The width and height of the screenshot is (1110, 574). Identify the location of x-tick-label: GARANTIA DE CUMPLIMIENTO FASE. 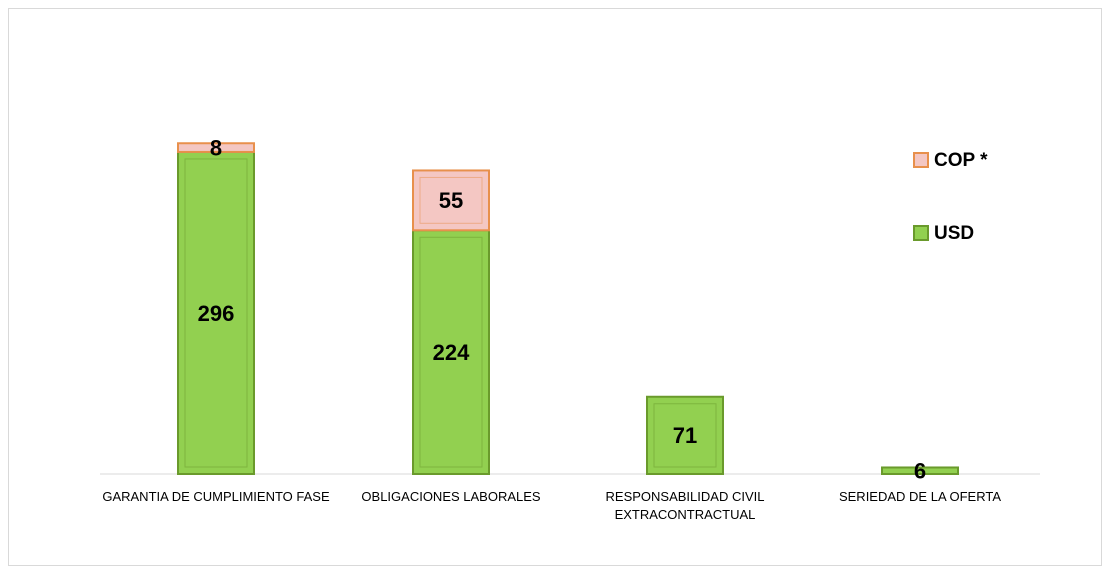
(216, 496).